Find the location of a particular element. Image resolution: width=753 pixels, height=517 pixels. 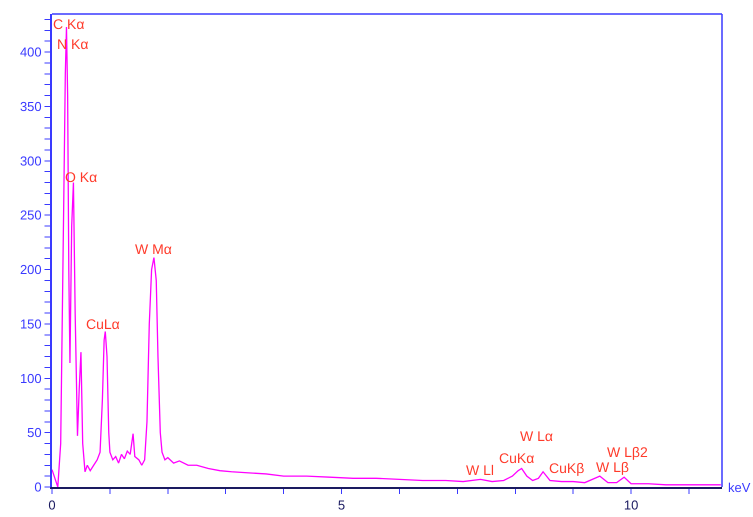

y-tick-label: 50 is located at coordinates (34, 432).